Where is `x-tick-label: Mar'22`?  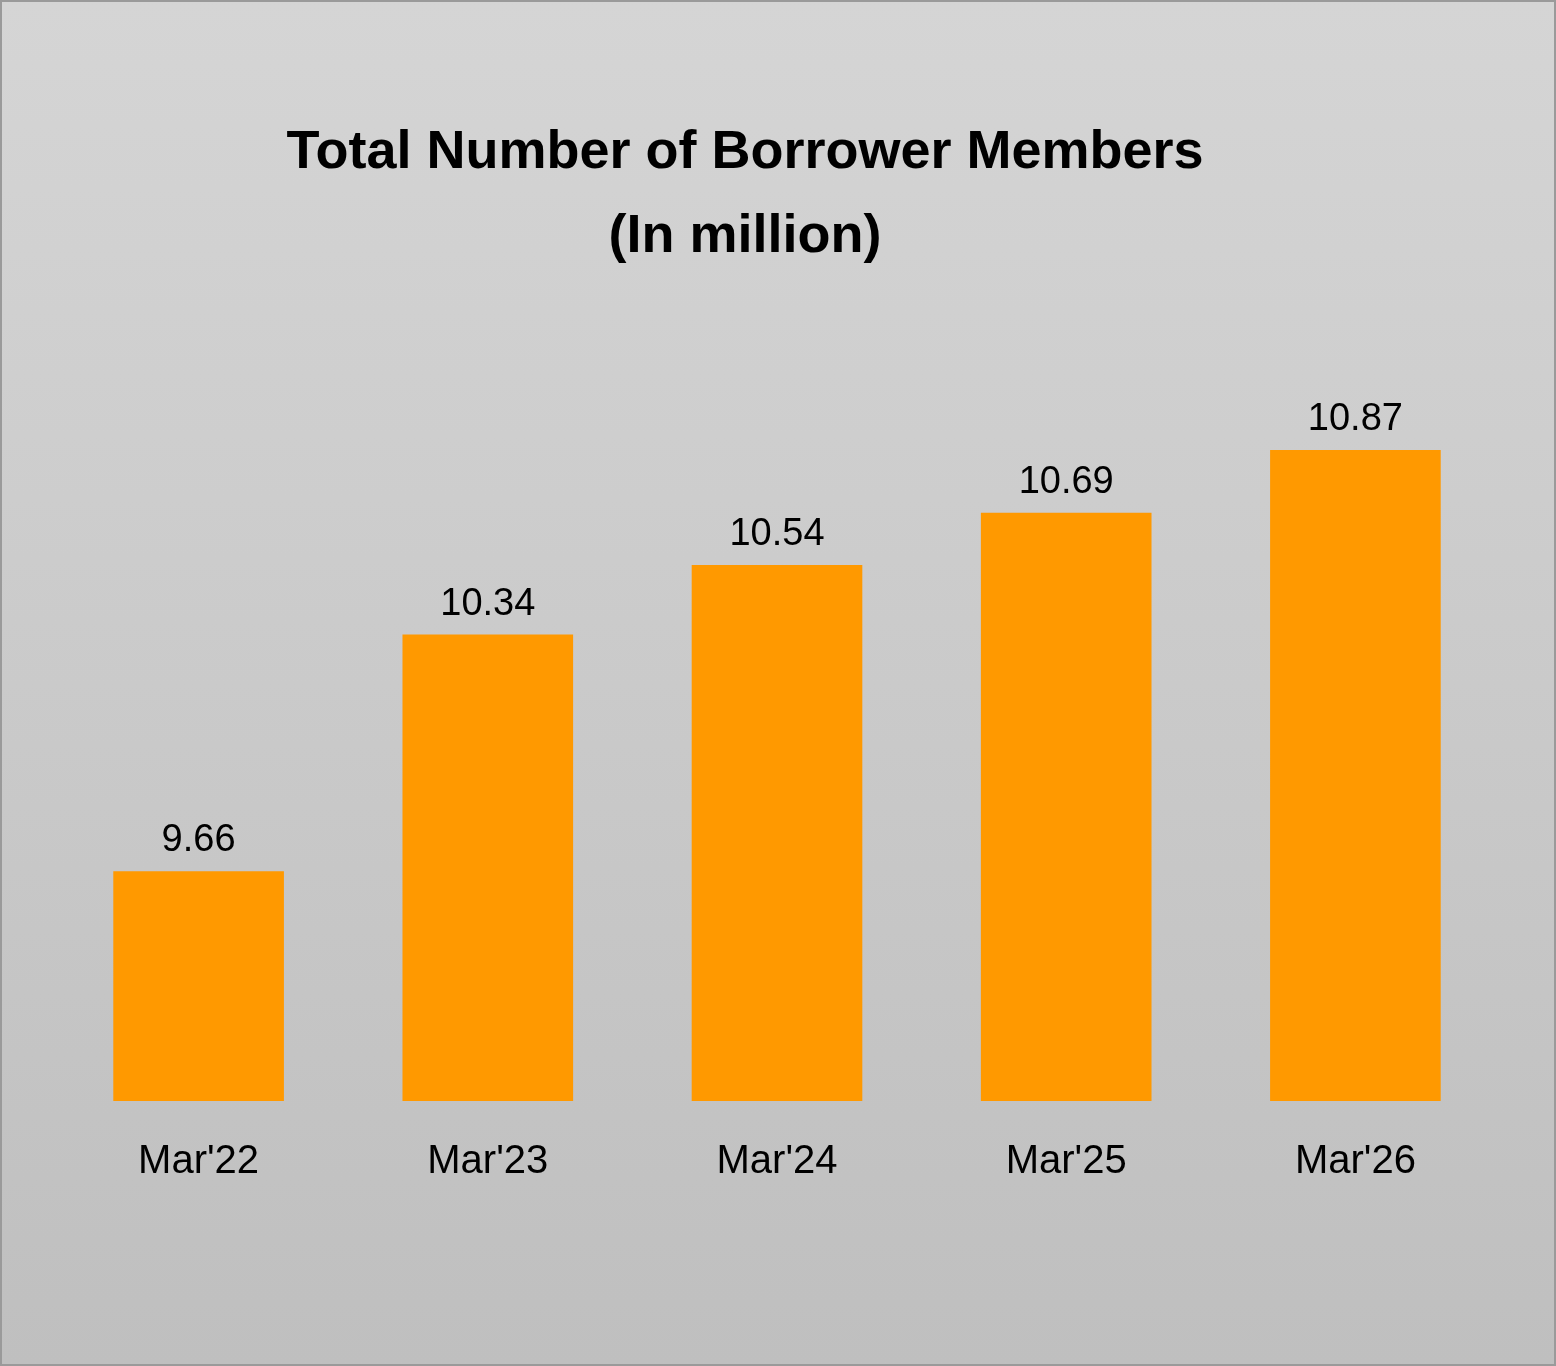
x-tick-label: Mar'22 is located at coordinates (199, 1159).